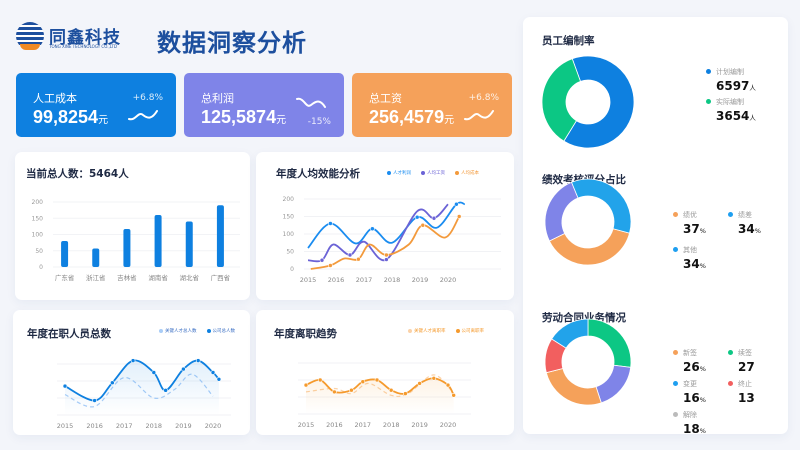  I want to click on donut-legend-item: 绩差 34%, so click(744, 223).